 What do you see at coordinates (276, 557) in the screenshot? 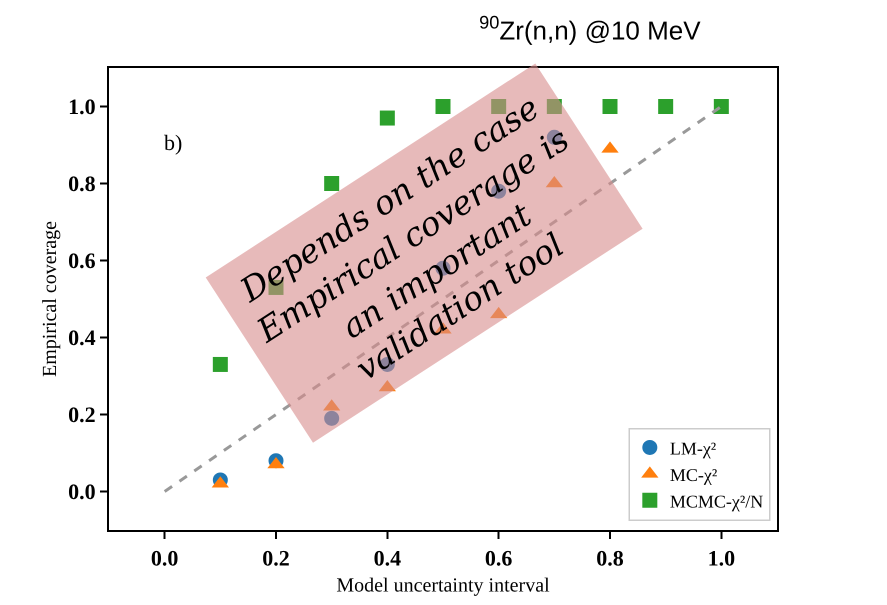
I see `x-tick-label: 0.2` at bounding box center [276, 557].